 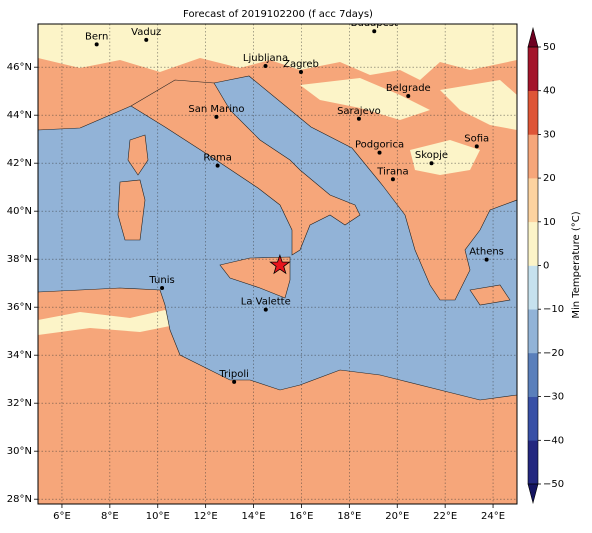 I want to click on colorbar-tick-label: 50, so click(x=549, y=47).